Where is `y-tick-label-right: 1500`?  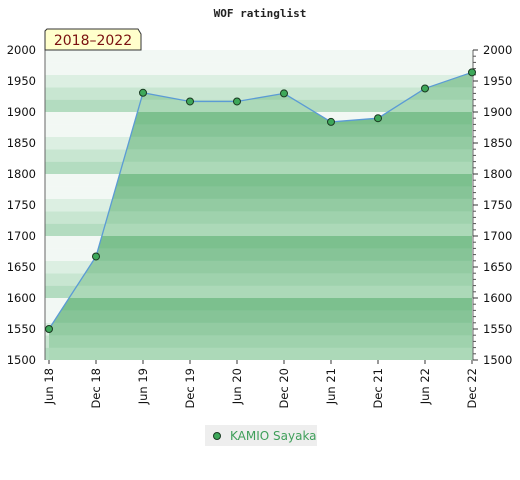 y-tick-label-right: 1500 is located at coordinates (497, 360).